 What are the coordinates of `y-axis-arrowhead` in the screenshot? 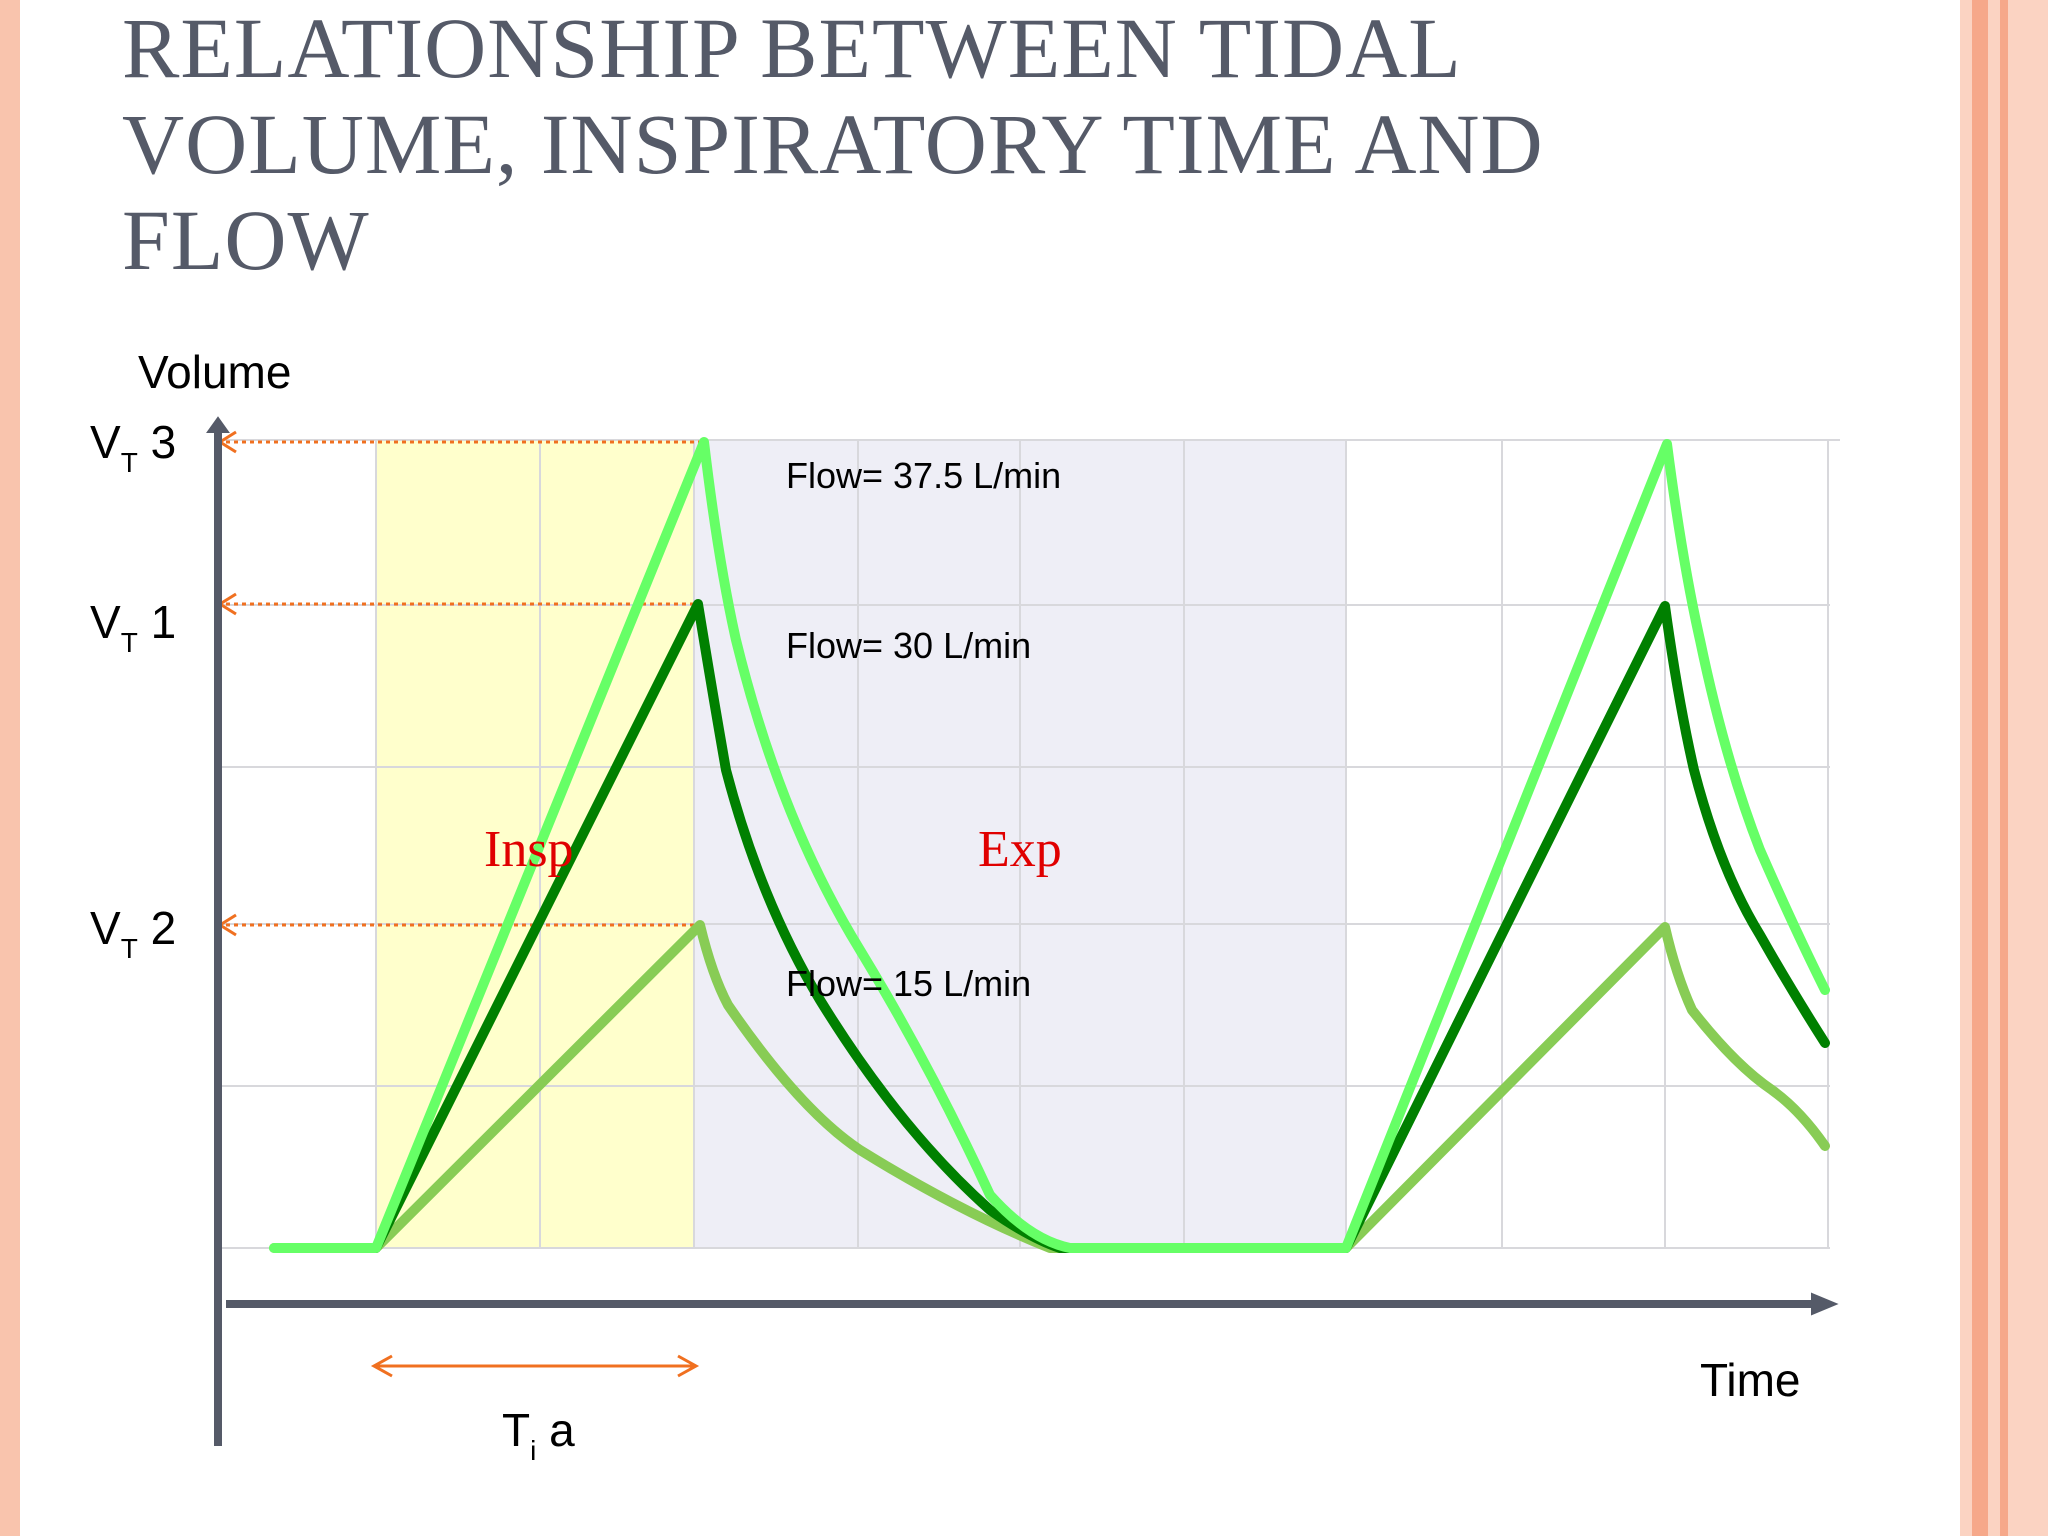 It's located at (218, 424).